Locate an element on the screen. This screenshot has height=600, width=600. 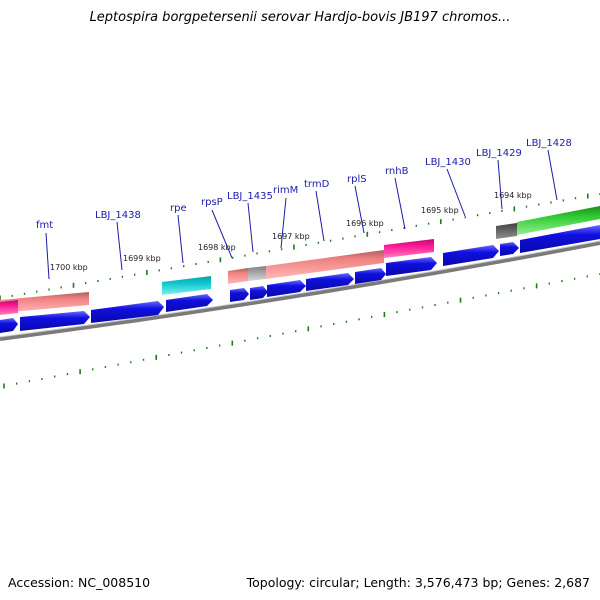
gene-label-lbj1435: LBJ_1435 is located at coordinates (250, 196).